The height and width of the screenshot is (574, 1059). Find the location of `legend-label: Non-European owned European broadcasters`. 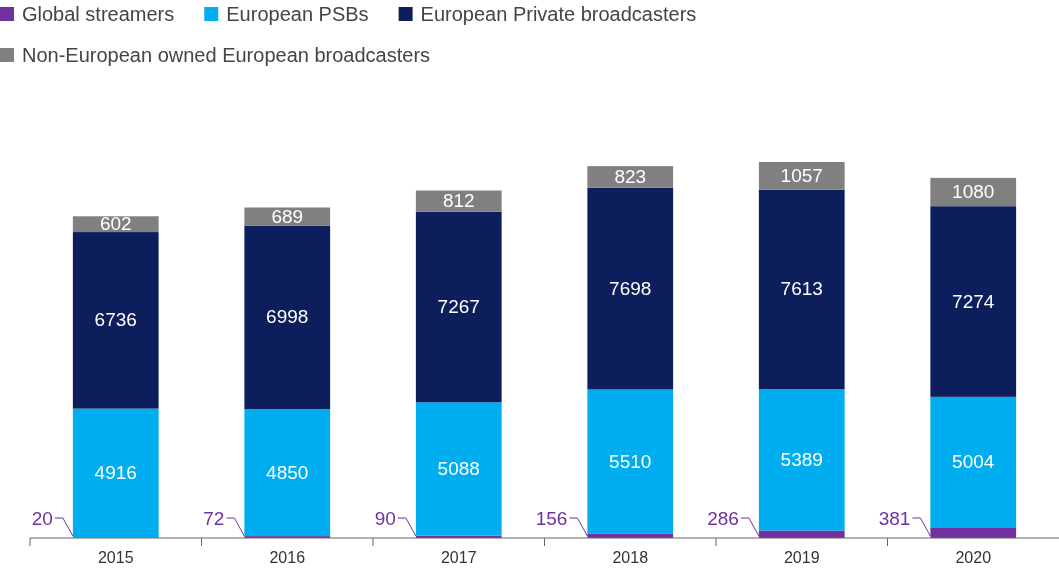

legend-label: Non-European owned European broadcasters is located at coordinates (226, 55).